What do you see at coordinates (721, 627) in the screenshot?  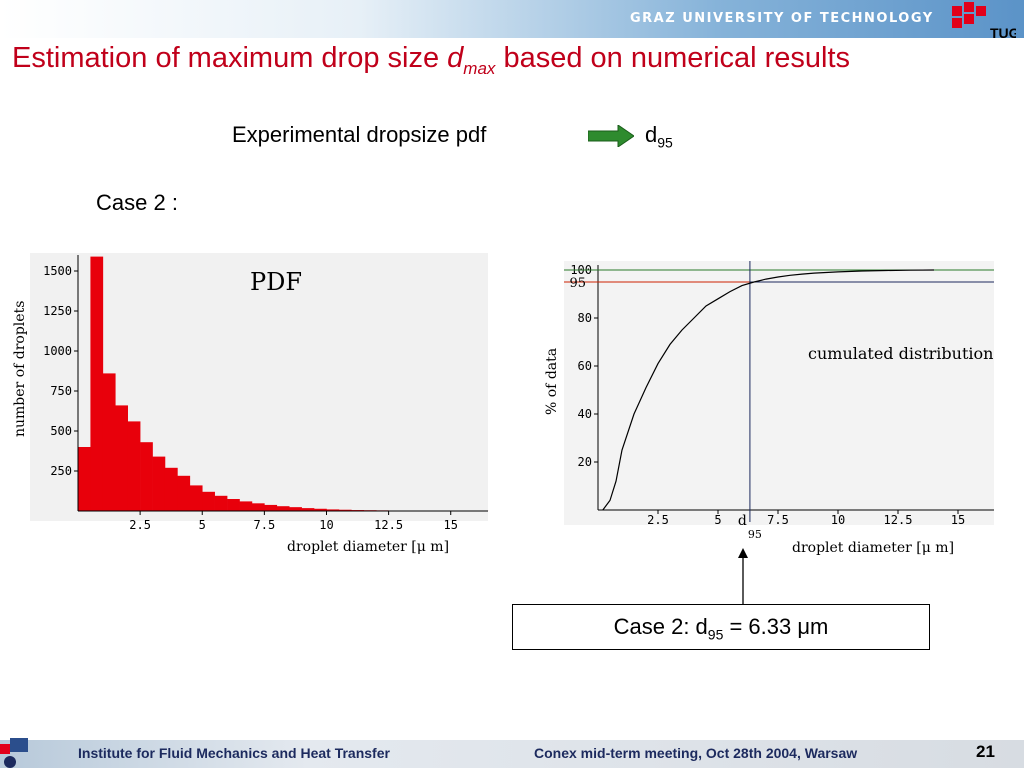 I see `result-box: Case 2: d95 = 6.33 μm` at bounding box center [721, 627].